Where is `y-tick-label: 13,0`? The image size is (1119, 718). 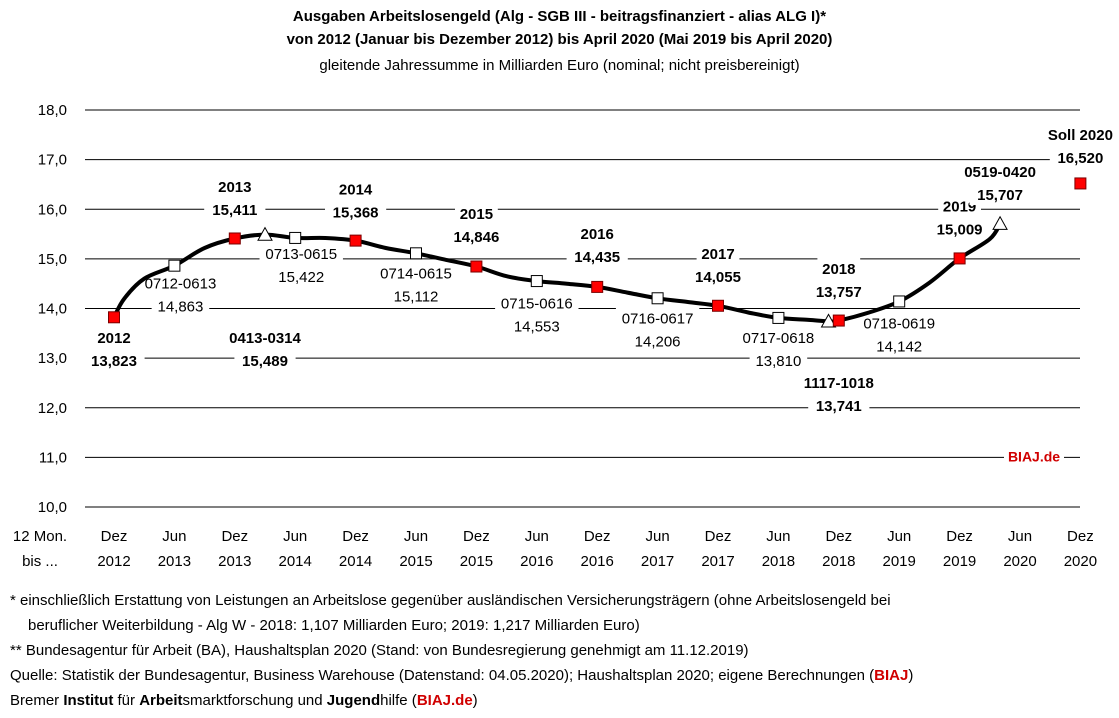
y-tick-label: 13,0 is located at coordinates (52, 358).